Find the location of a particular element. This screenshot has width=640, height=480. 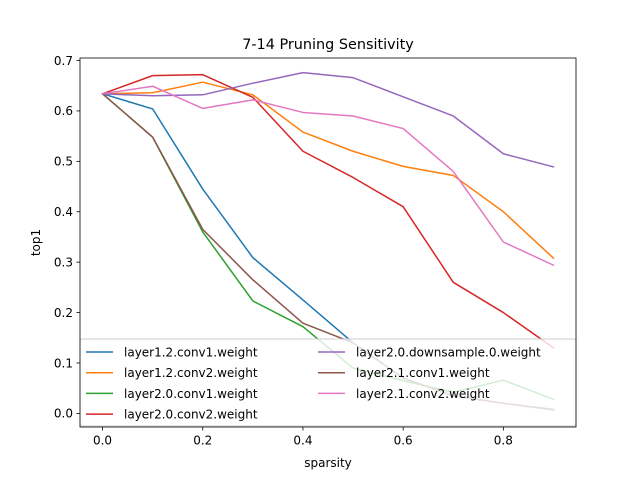

y-tick-label: 0.7 is located at coordinates (63, 61).